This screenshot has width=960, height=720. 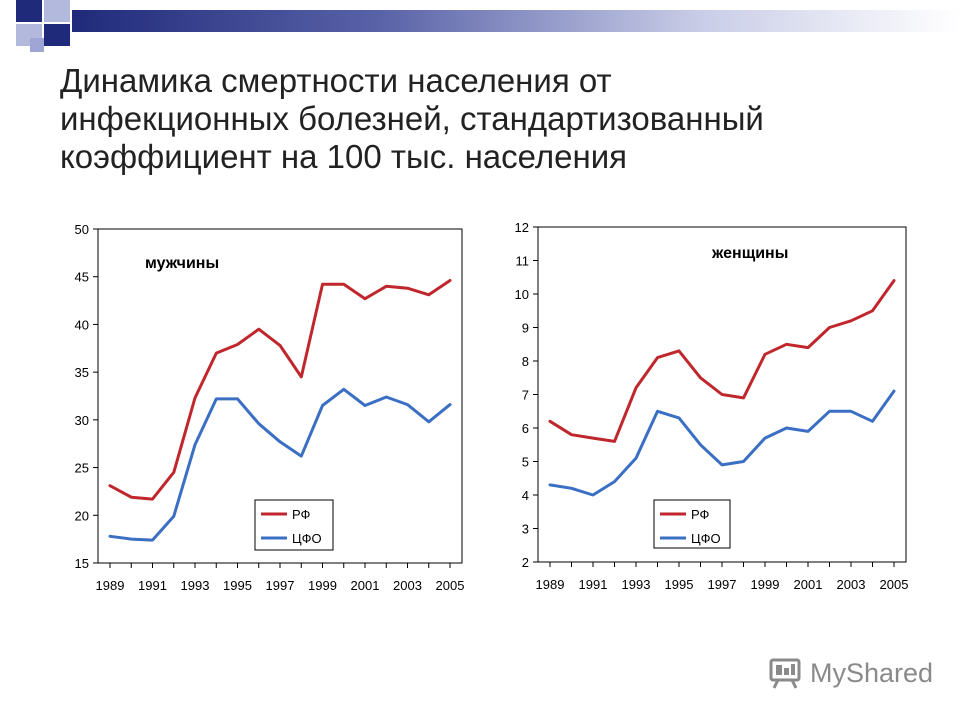 I want to click on y-tick-label: 8, so click(x=525, y=361).